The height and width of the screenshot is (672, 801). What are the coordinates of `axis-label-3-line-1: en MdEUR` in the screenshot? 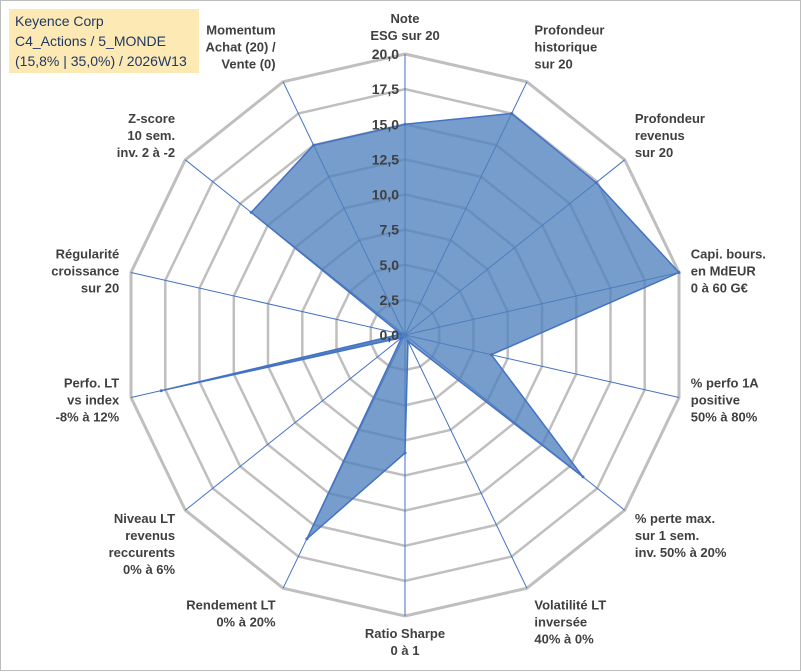 It's located at (724, 271).